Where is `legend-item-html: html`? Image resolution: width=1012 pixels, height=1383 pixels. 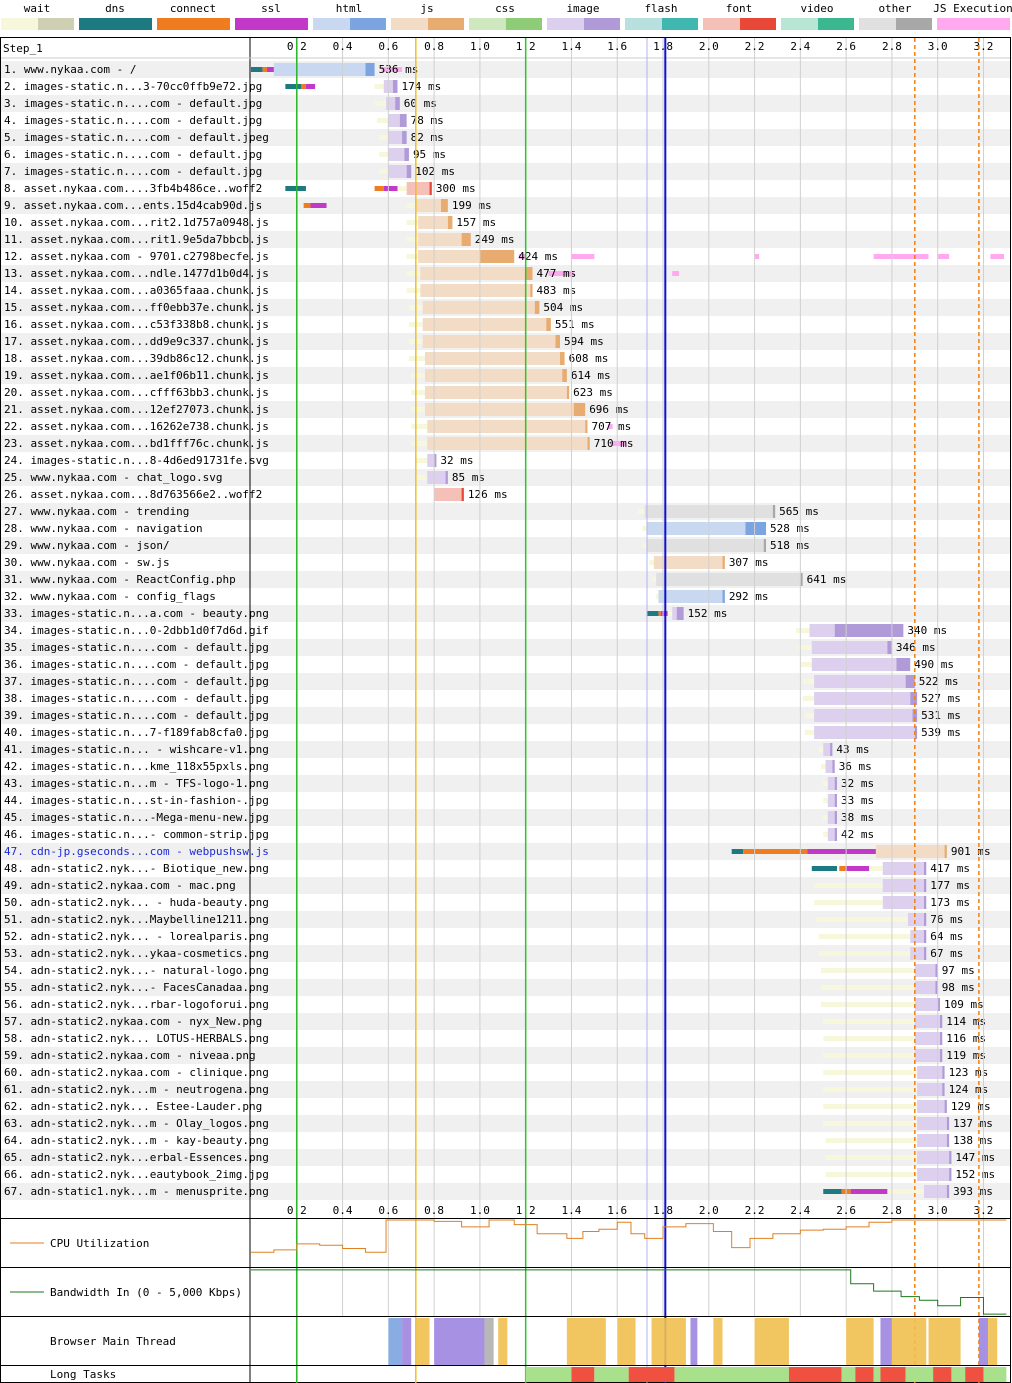
legend-item-html: html is located at coordinates (349, 16).